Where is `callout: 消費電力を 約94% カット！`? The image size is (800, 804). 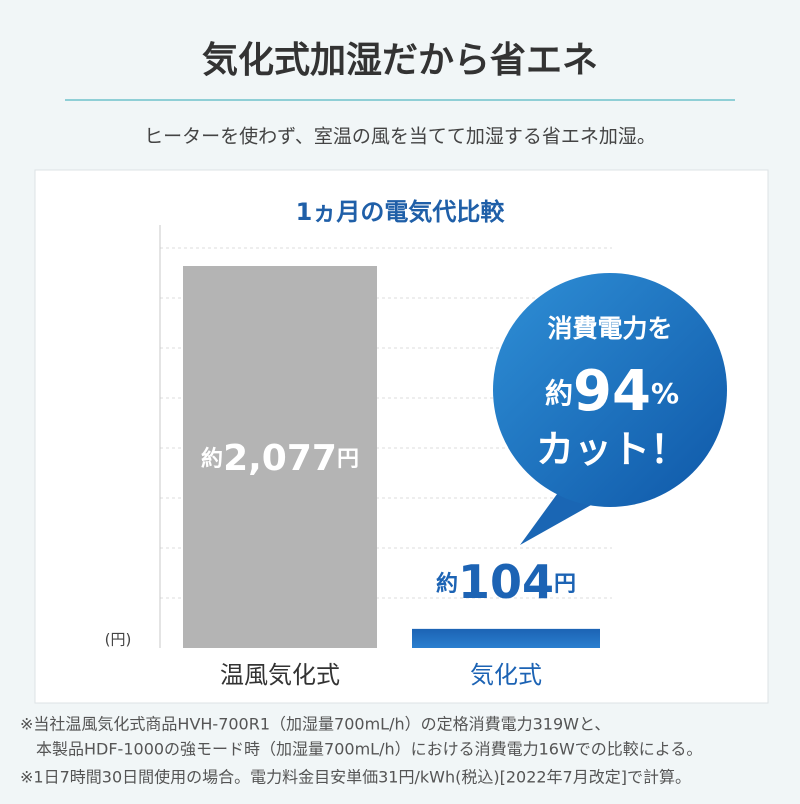
callout: 消費電力を 約94% カット！ is located at coordinates (610, 409).